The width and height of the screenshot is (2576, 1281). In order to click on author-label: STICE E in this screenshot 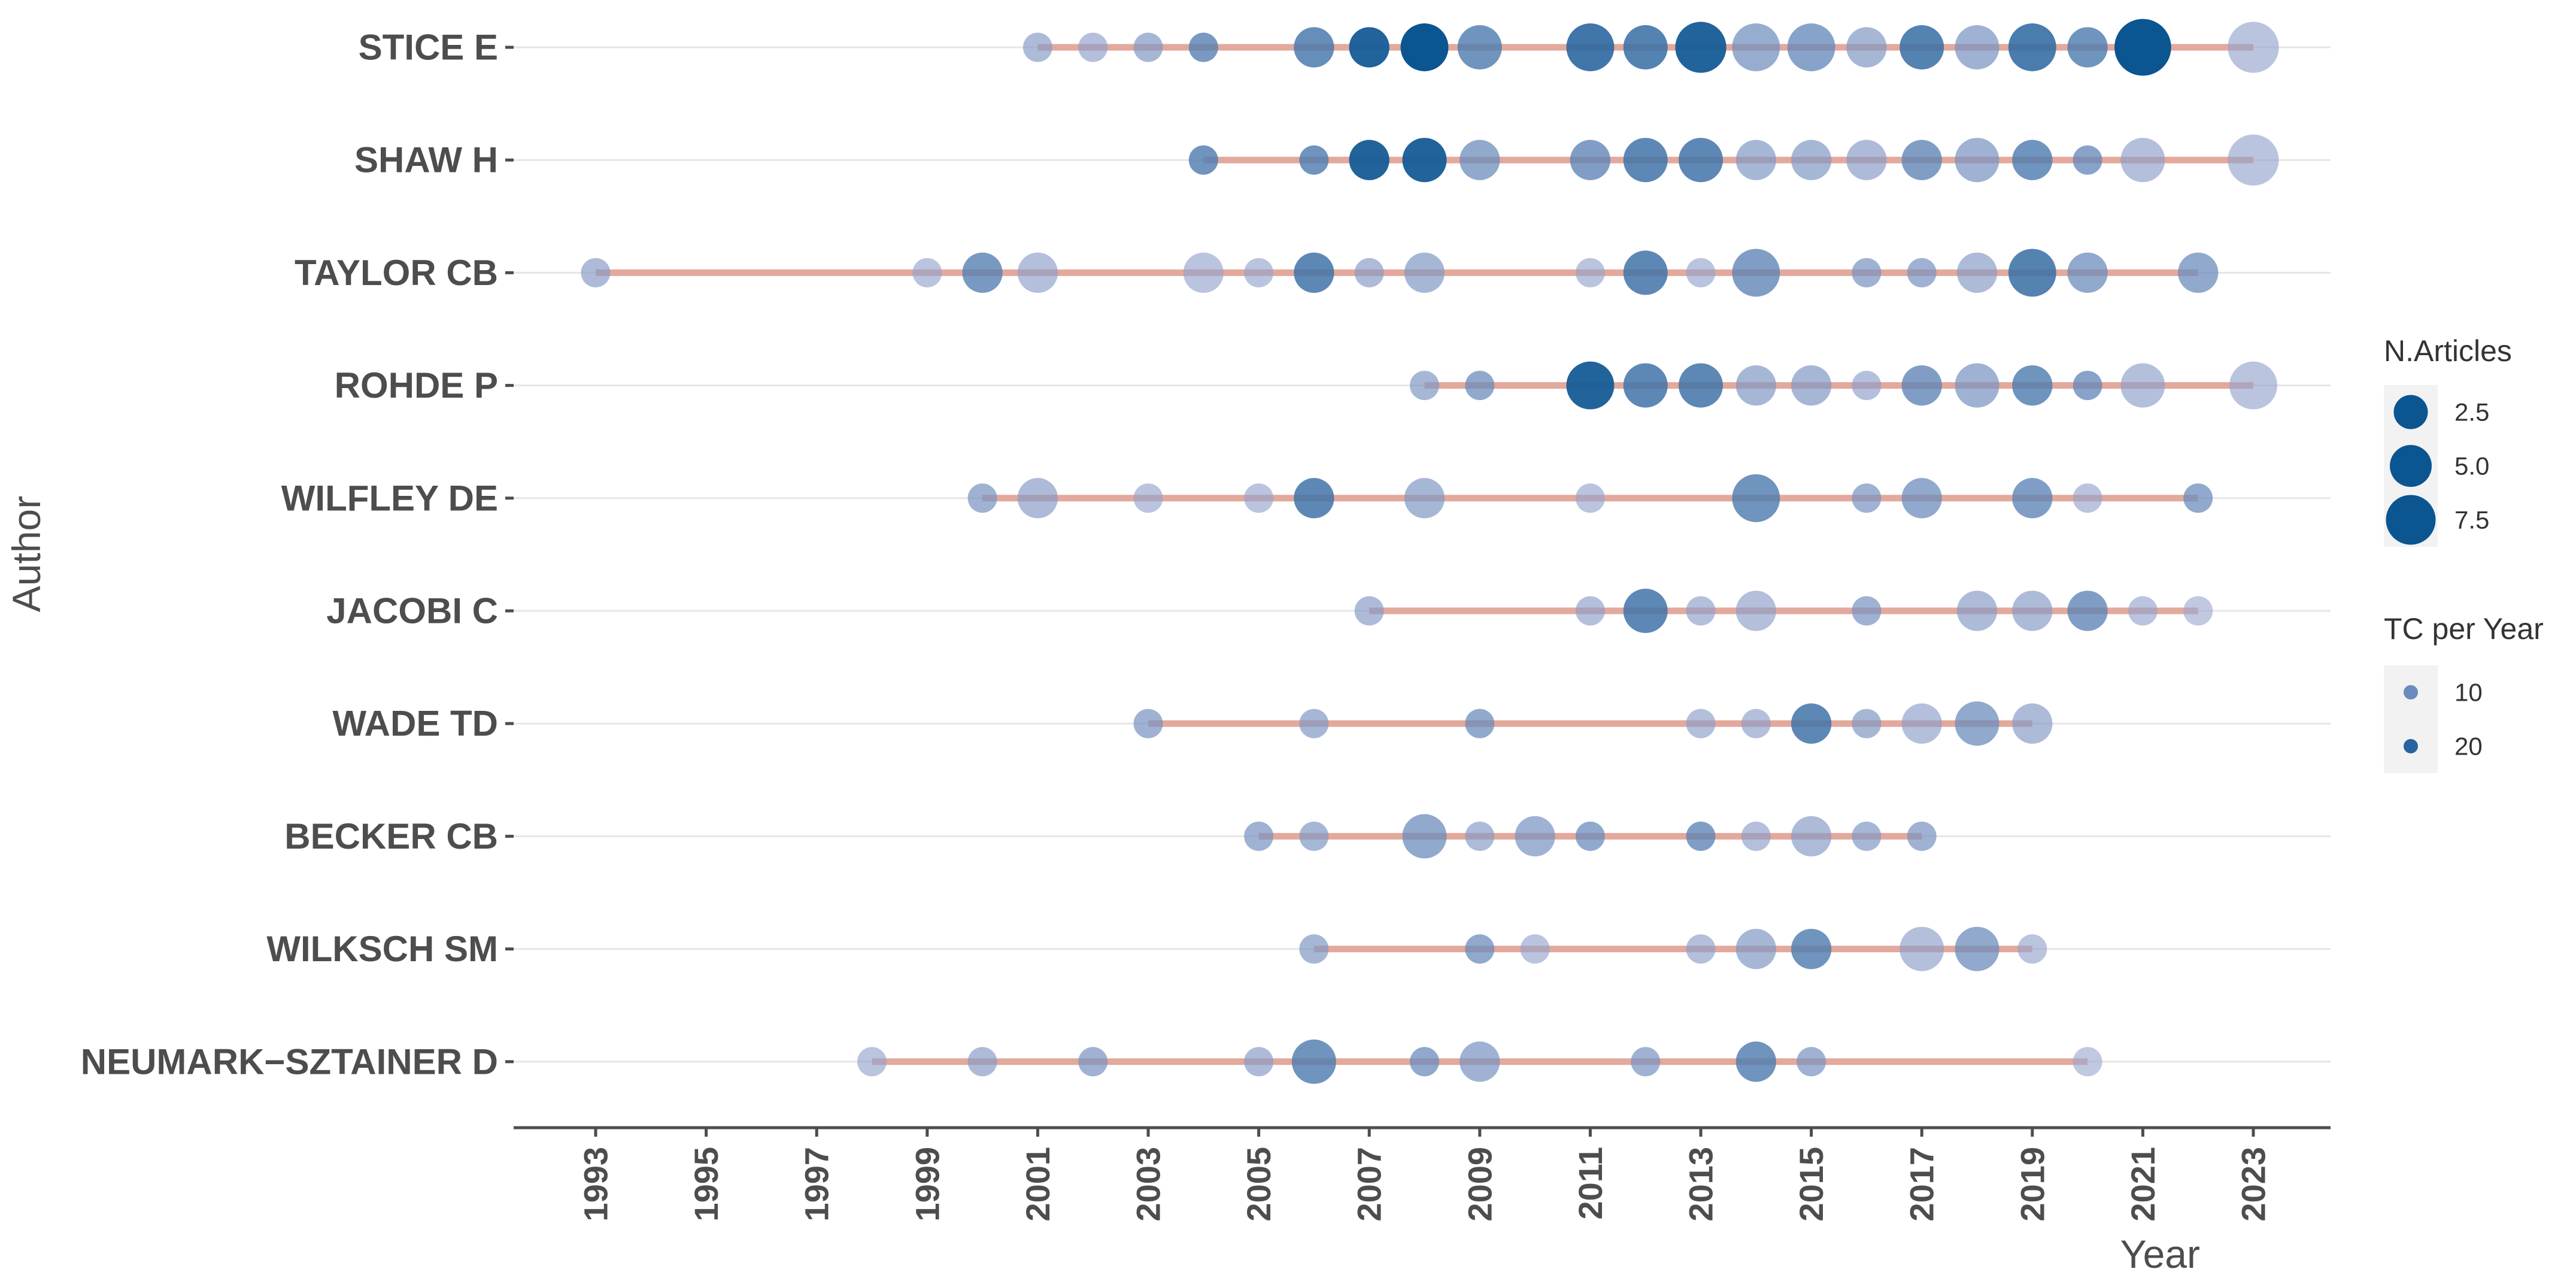, I will do `click(428, 48)`.